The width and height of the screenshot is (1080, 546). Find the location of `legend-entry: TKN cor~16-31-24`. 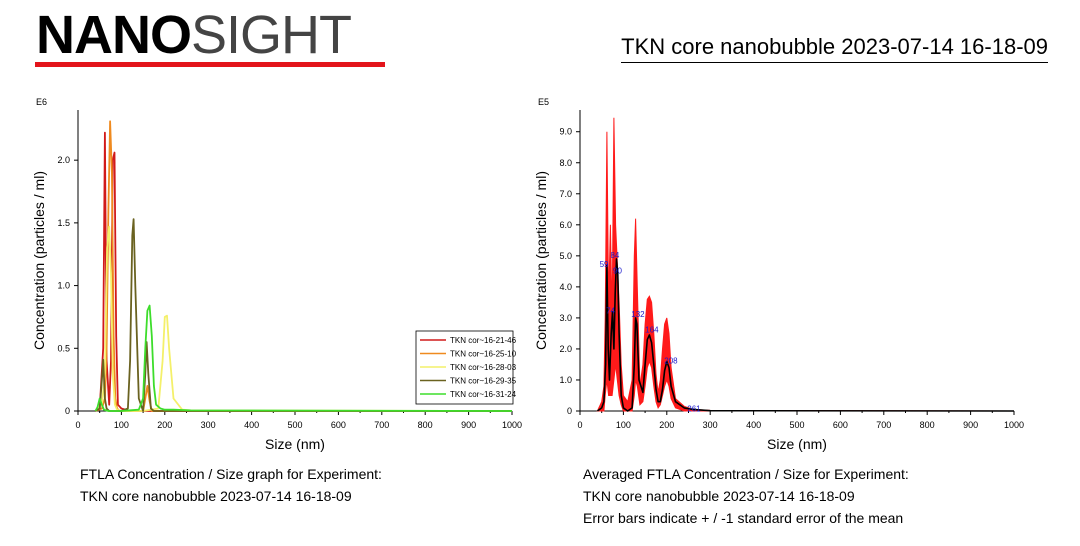

legend-entry: TKN cor~16-31-24 is located at coordinates (483, 394).